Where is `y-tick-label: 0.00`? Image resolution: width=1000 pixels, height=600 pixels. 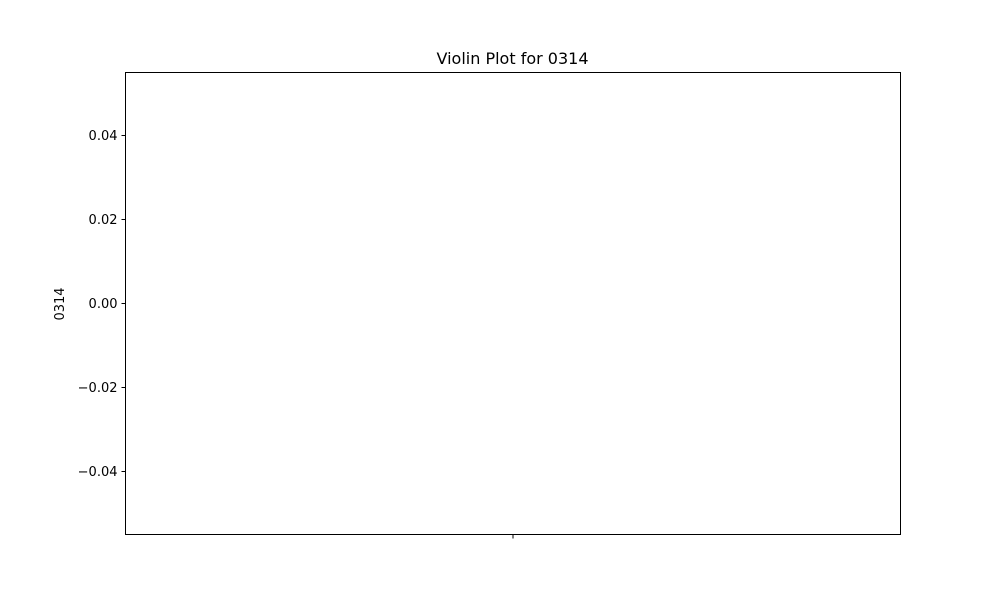
y-tick-label: 0.00 is located at coordinates (103, 304).